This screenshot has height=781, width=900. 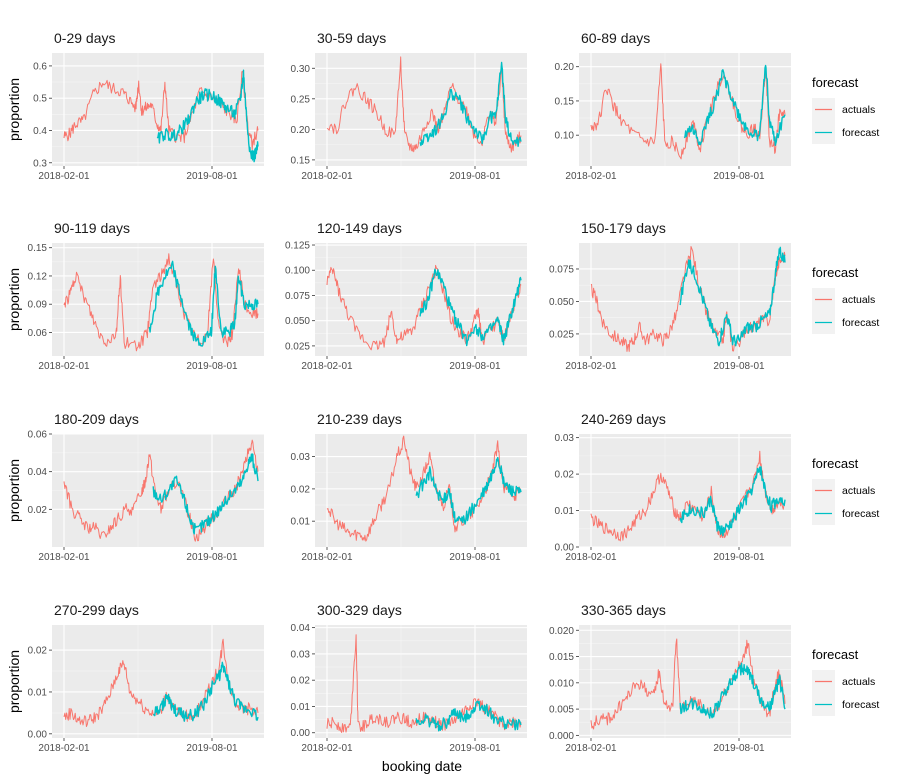 I want to click on y-tick-label: 0.10, so click(x=565, y=136).